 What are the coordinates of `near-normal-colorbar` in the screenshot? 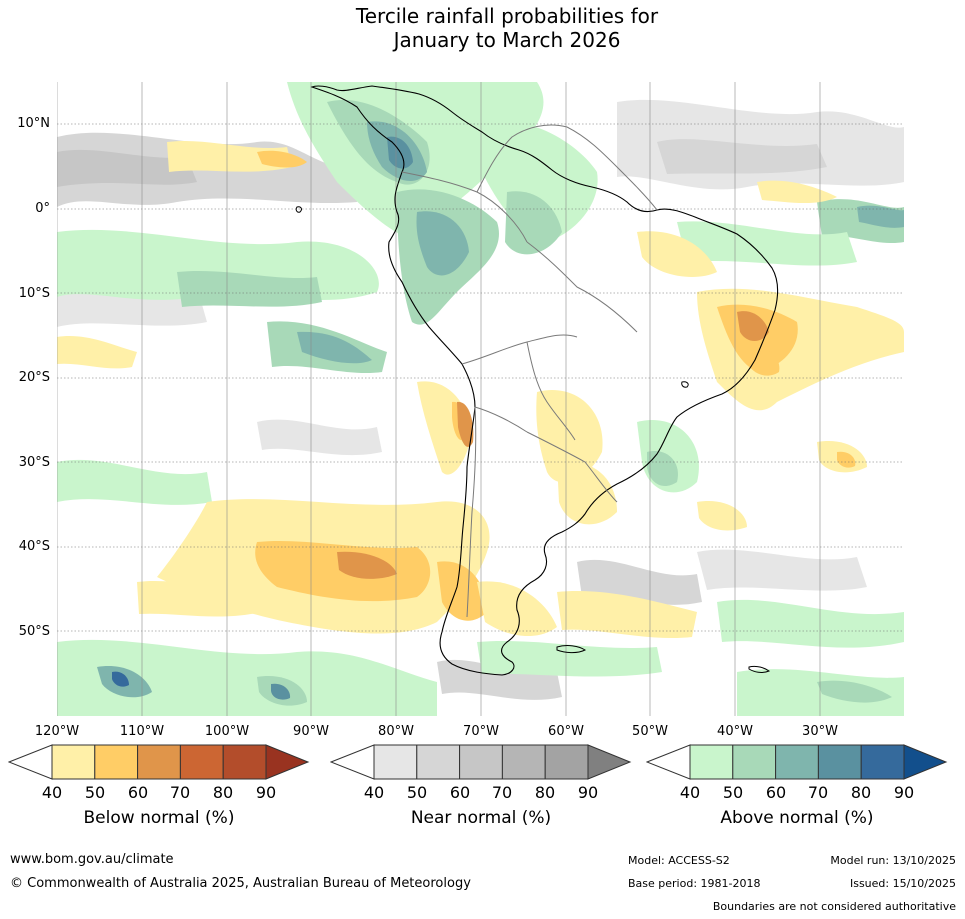 It's located at (481, 762).